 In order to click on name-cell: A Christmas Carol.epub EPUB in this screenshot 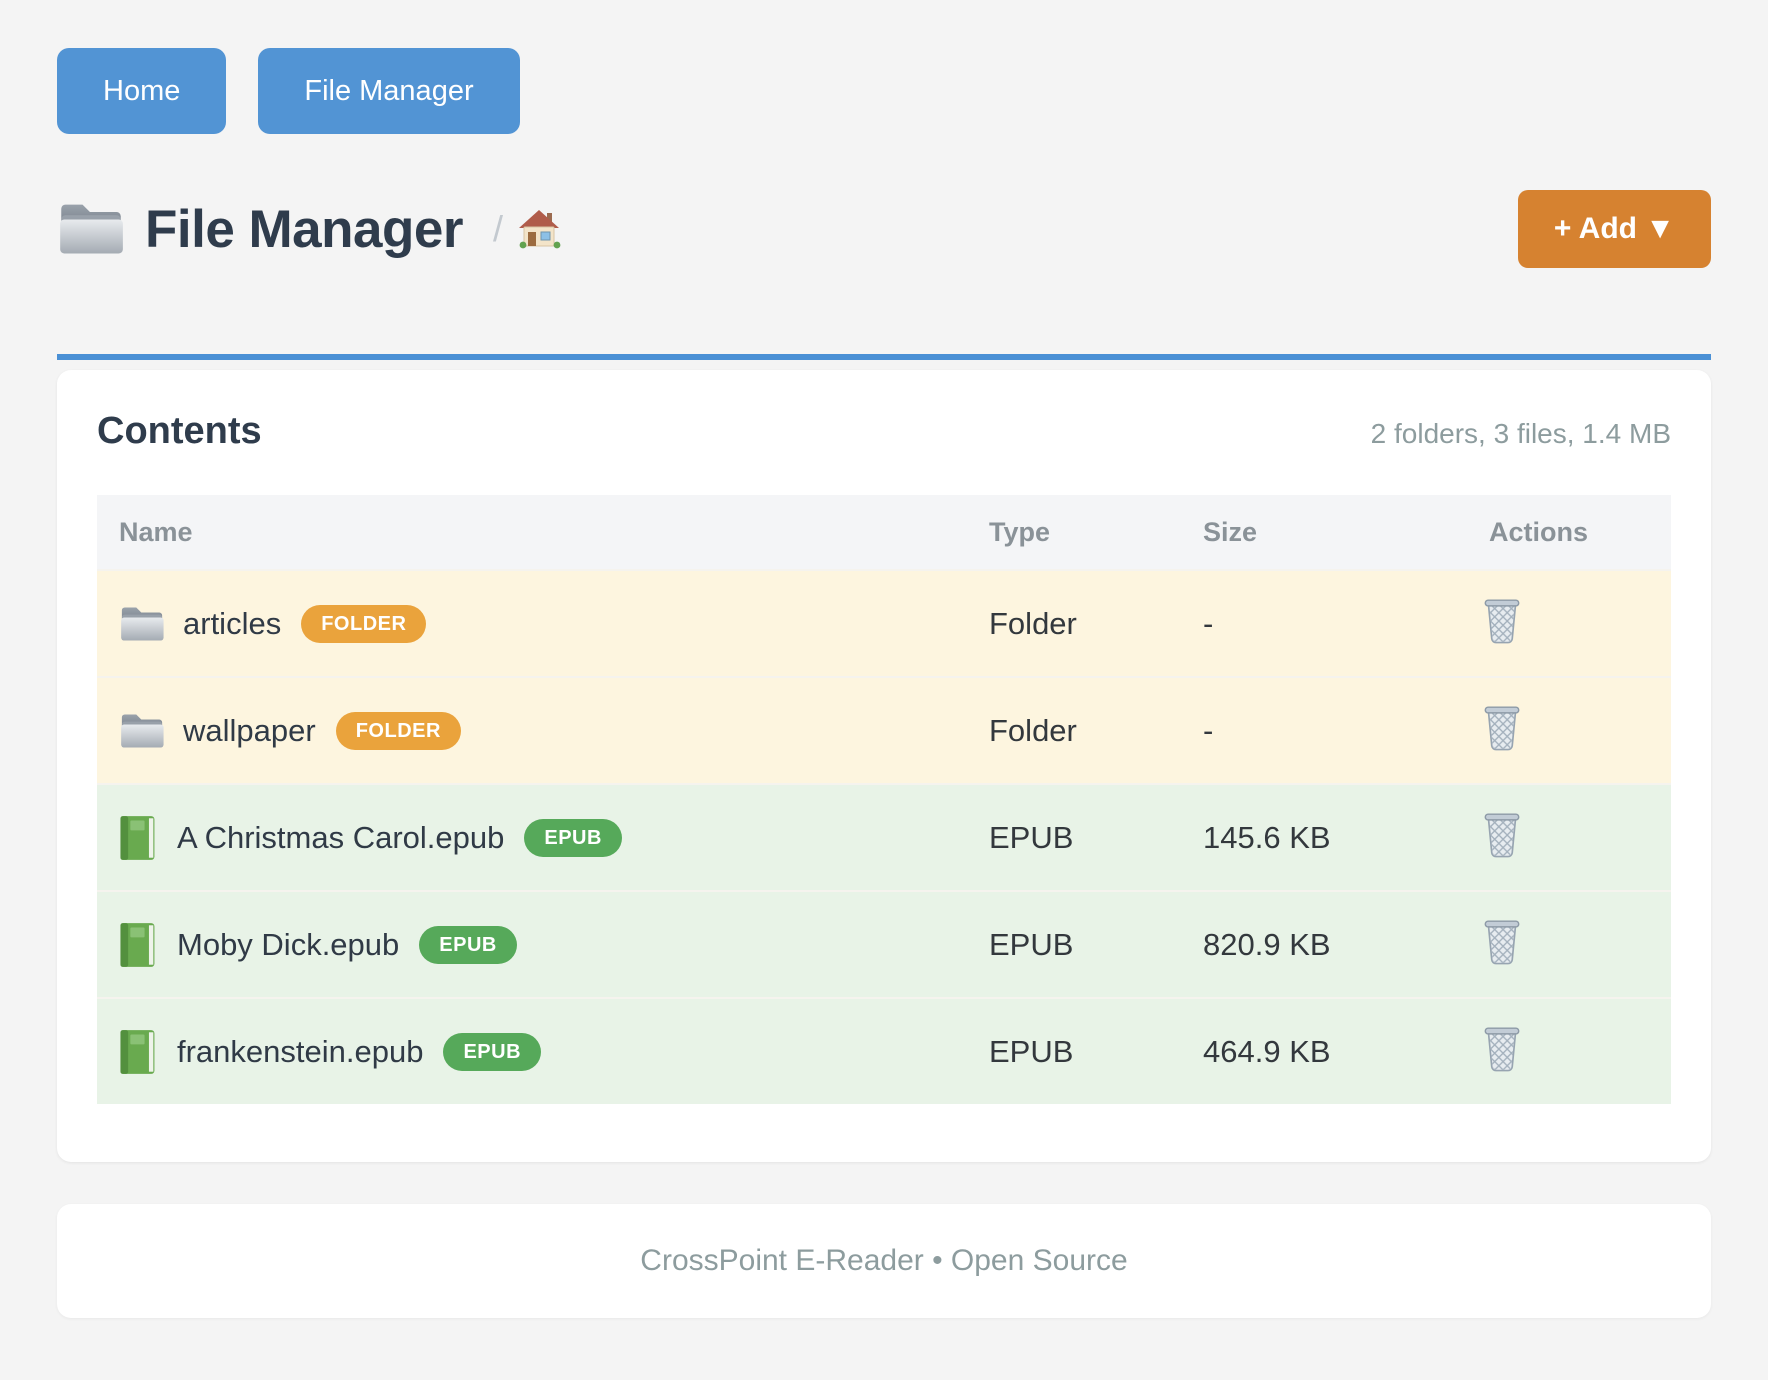, I will do `click(532, 838)`.